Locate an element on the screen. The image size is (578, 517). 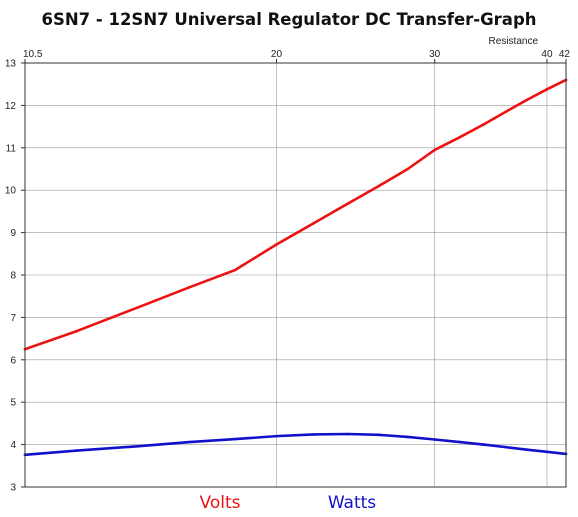
y-tick-label-3: 6 is located at coordinates (13, 360).